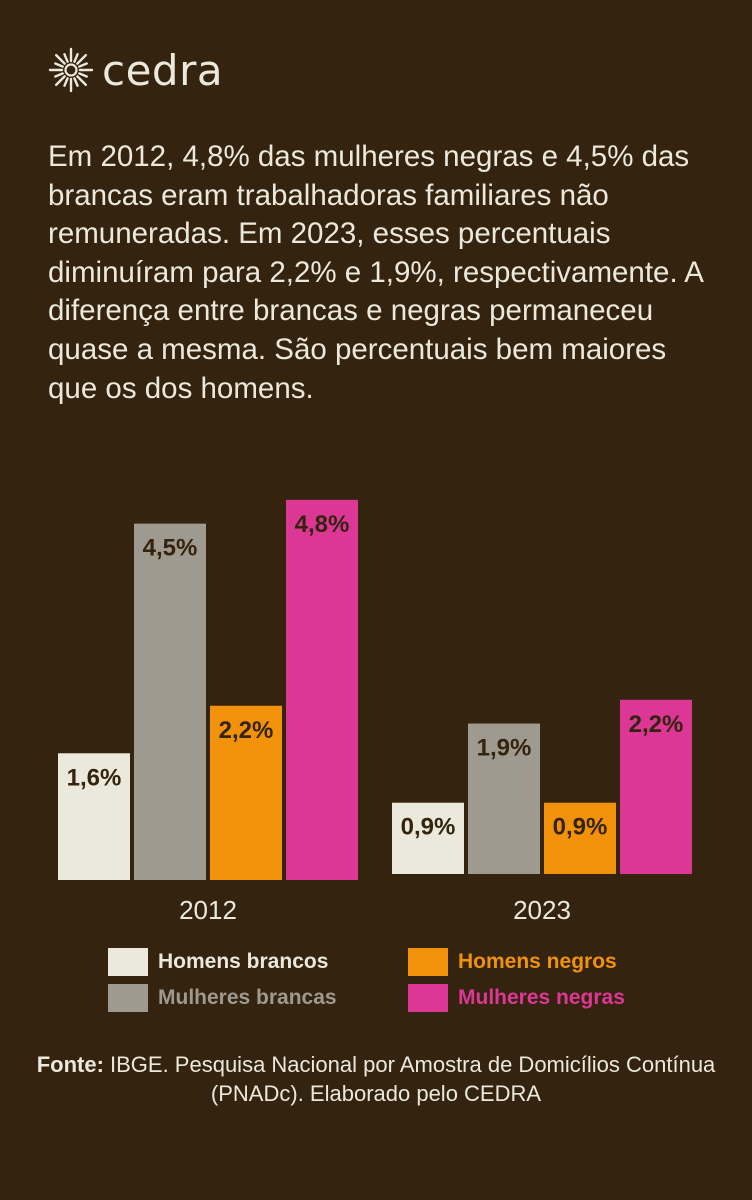 The width and height of the screenshot is (752, 1200). I want to click on sun-burst-icon, so click(71, 70).